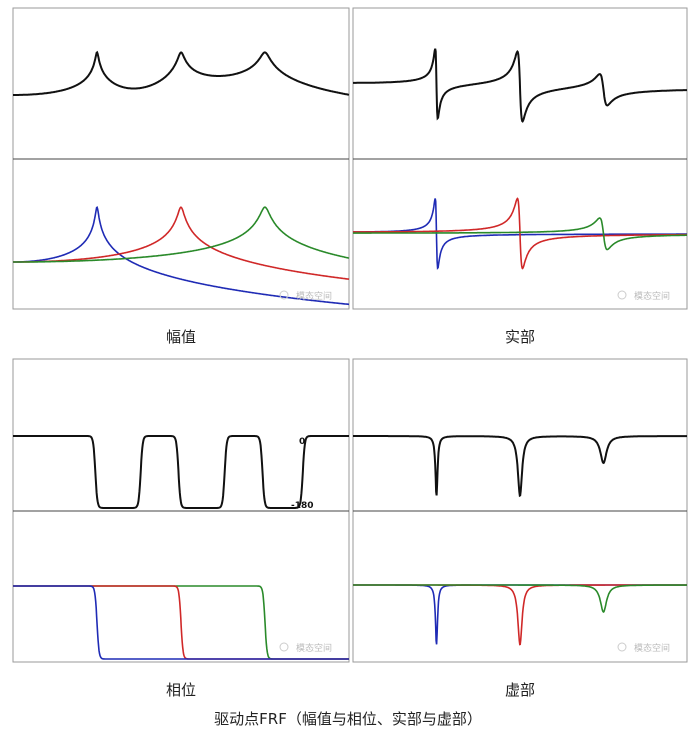 This screenshot has width=696, height=731. I want to click on real-mode2-curve, so click(520, 233).